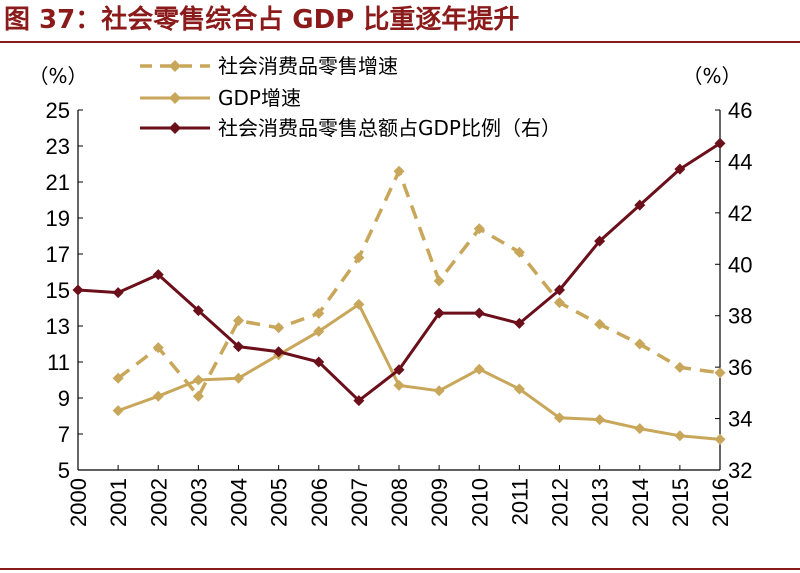  I want to click on x-tick-label: 2011, so click(519, 501).